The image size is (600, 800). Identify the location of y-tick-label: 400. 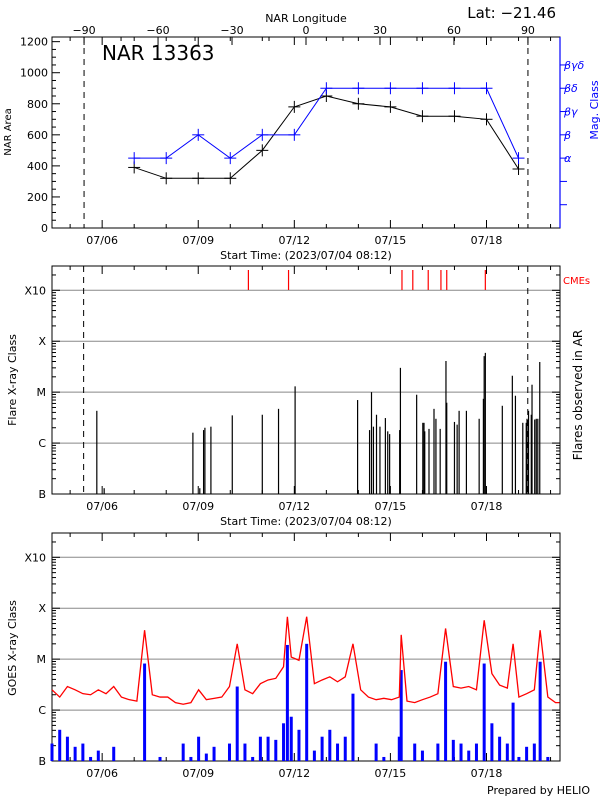
(37, 166).